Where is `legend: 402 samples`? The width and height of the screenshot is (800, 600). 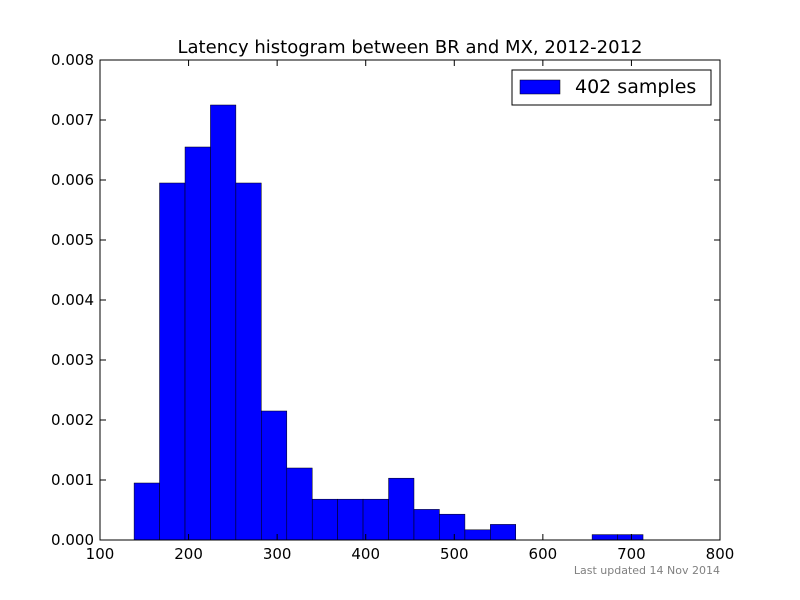
legend: 402 samples is located at coordinates (611, 87).